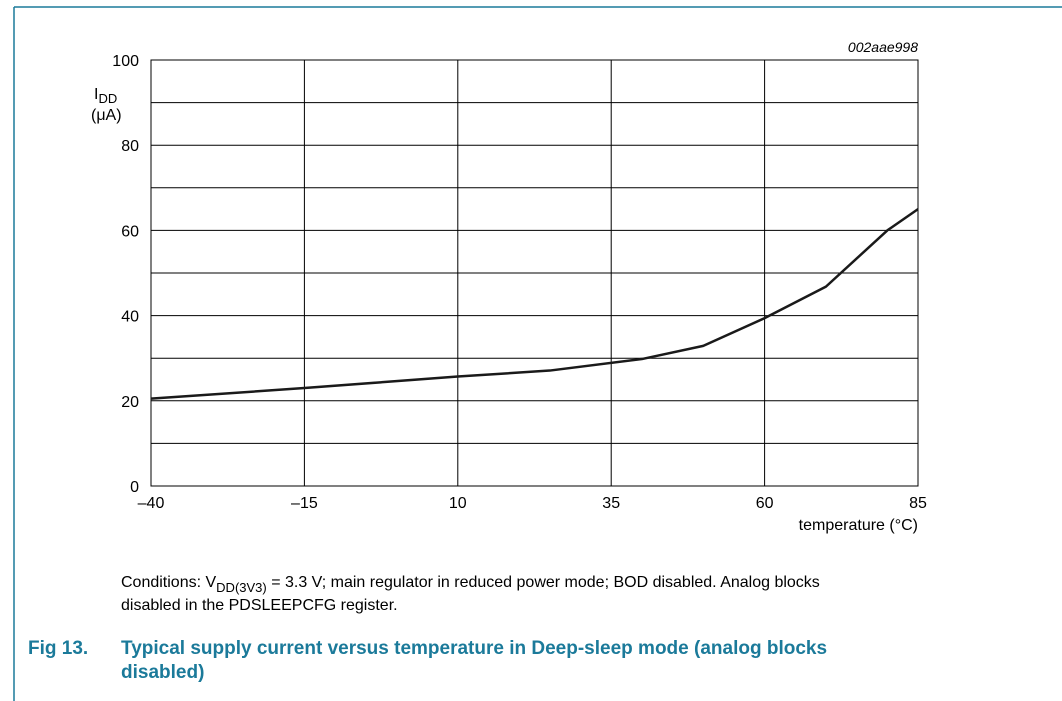 The width and height of the screenshot is (1062, 701). I want to click on y-tick-label: 100, so click(125, 61).